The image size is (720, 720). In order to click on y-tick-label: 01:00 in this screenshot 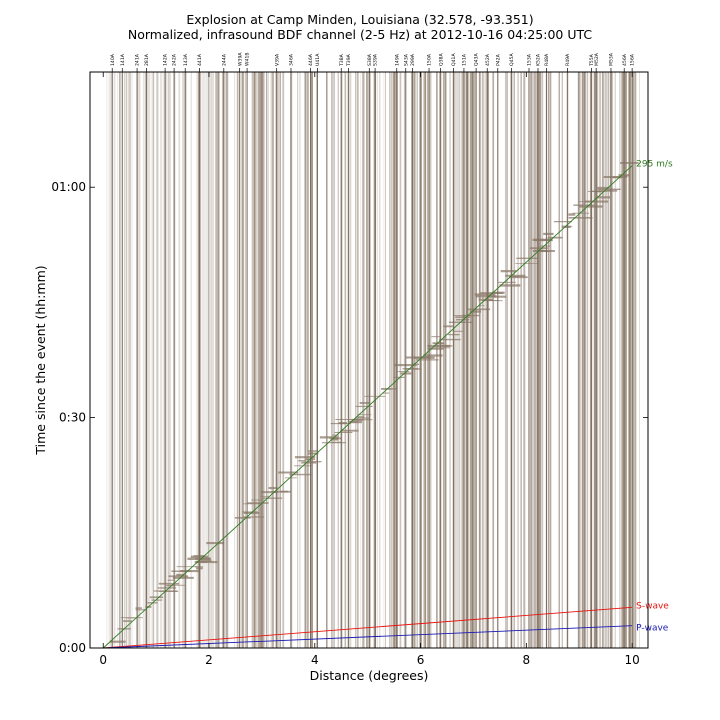, I will do `click(68, 187)`.